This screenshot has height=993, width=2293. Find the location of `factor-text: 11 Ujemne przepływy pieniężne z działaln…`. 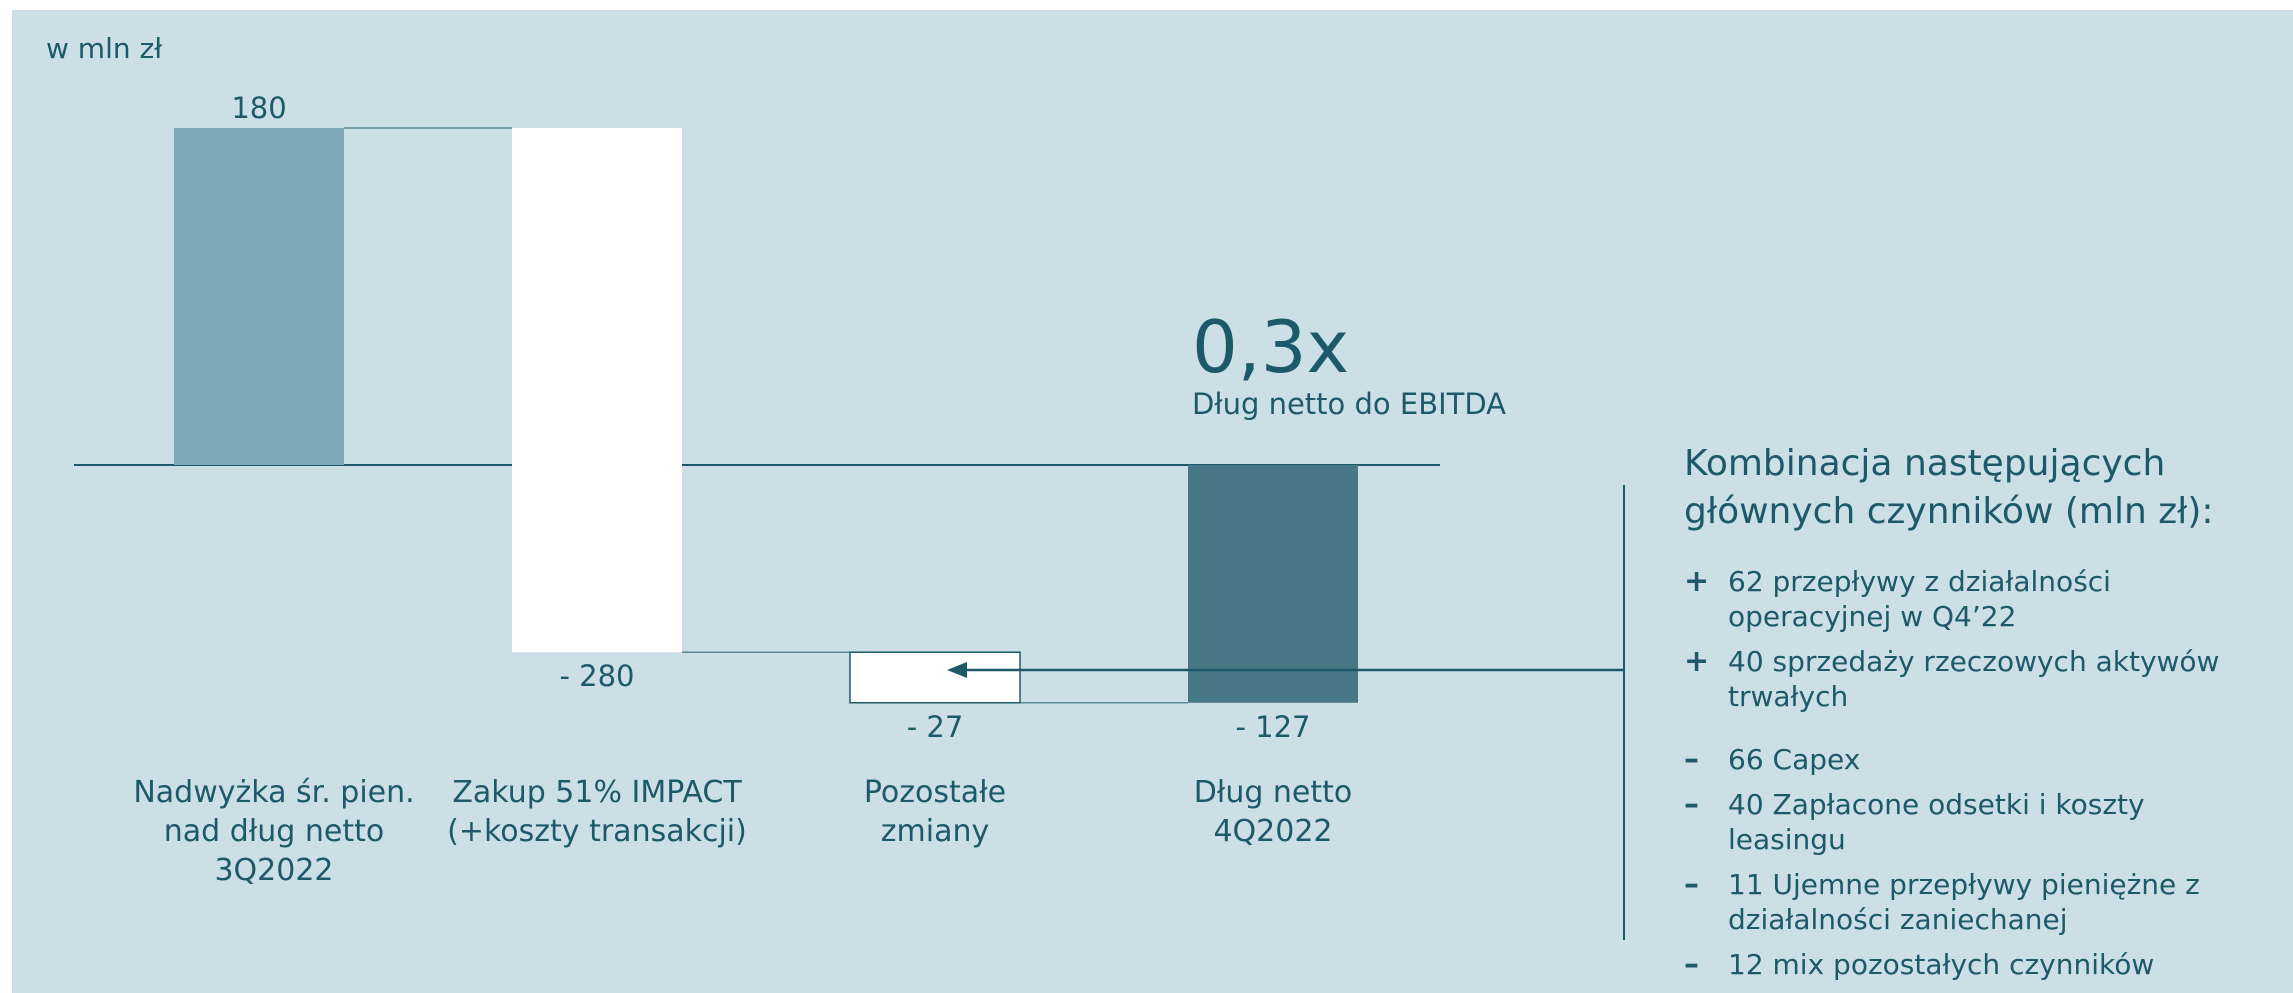

factor-text: 11 Ujemne przepływy pieniężne z działaln… is located at coordinates (1964, 902).